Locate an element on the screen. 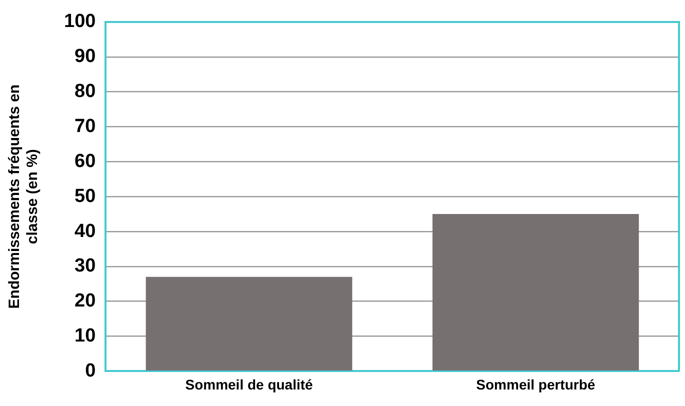 This screenshot has height=406, width=685. x-tick-label: Sommeil perturbé is located at coordinates (536, 384).